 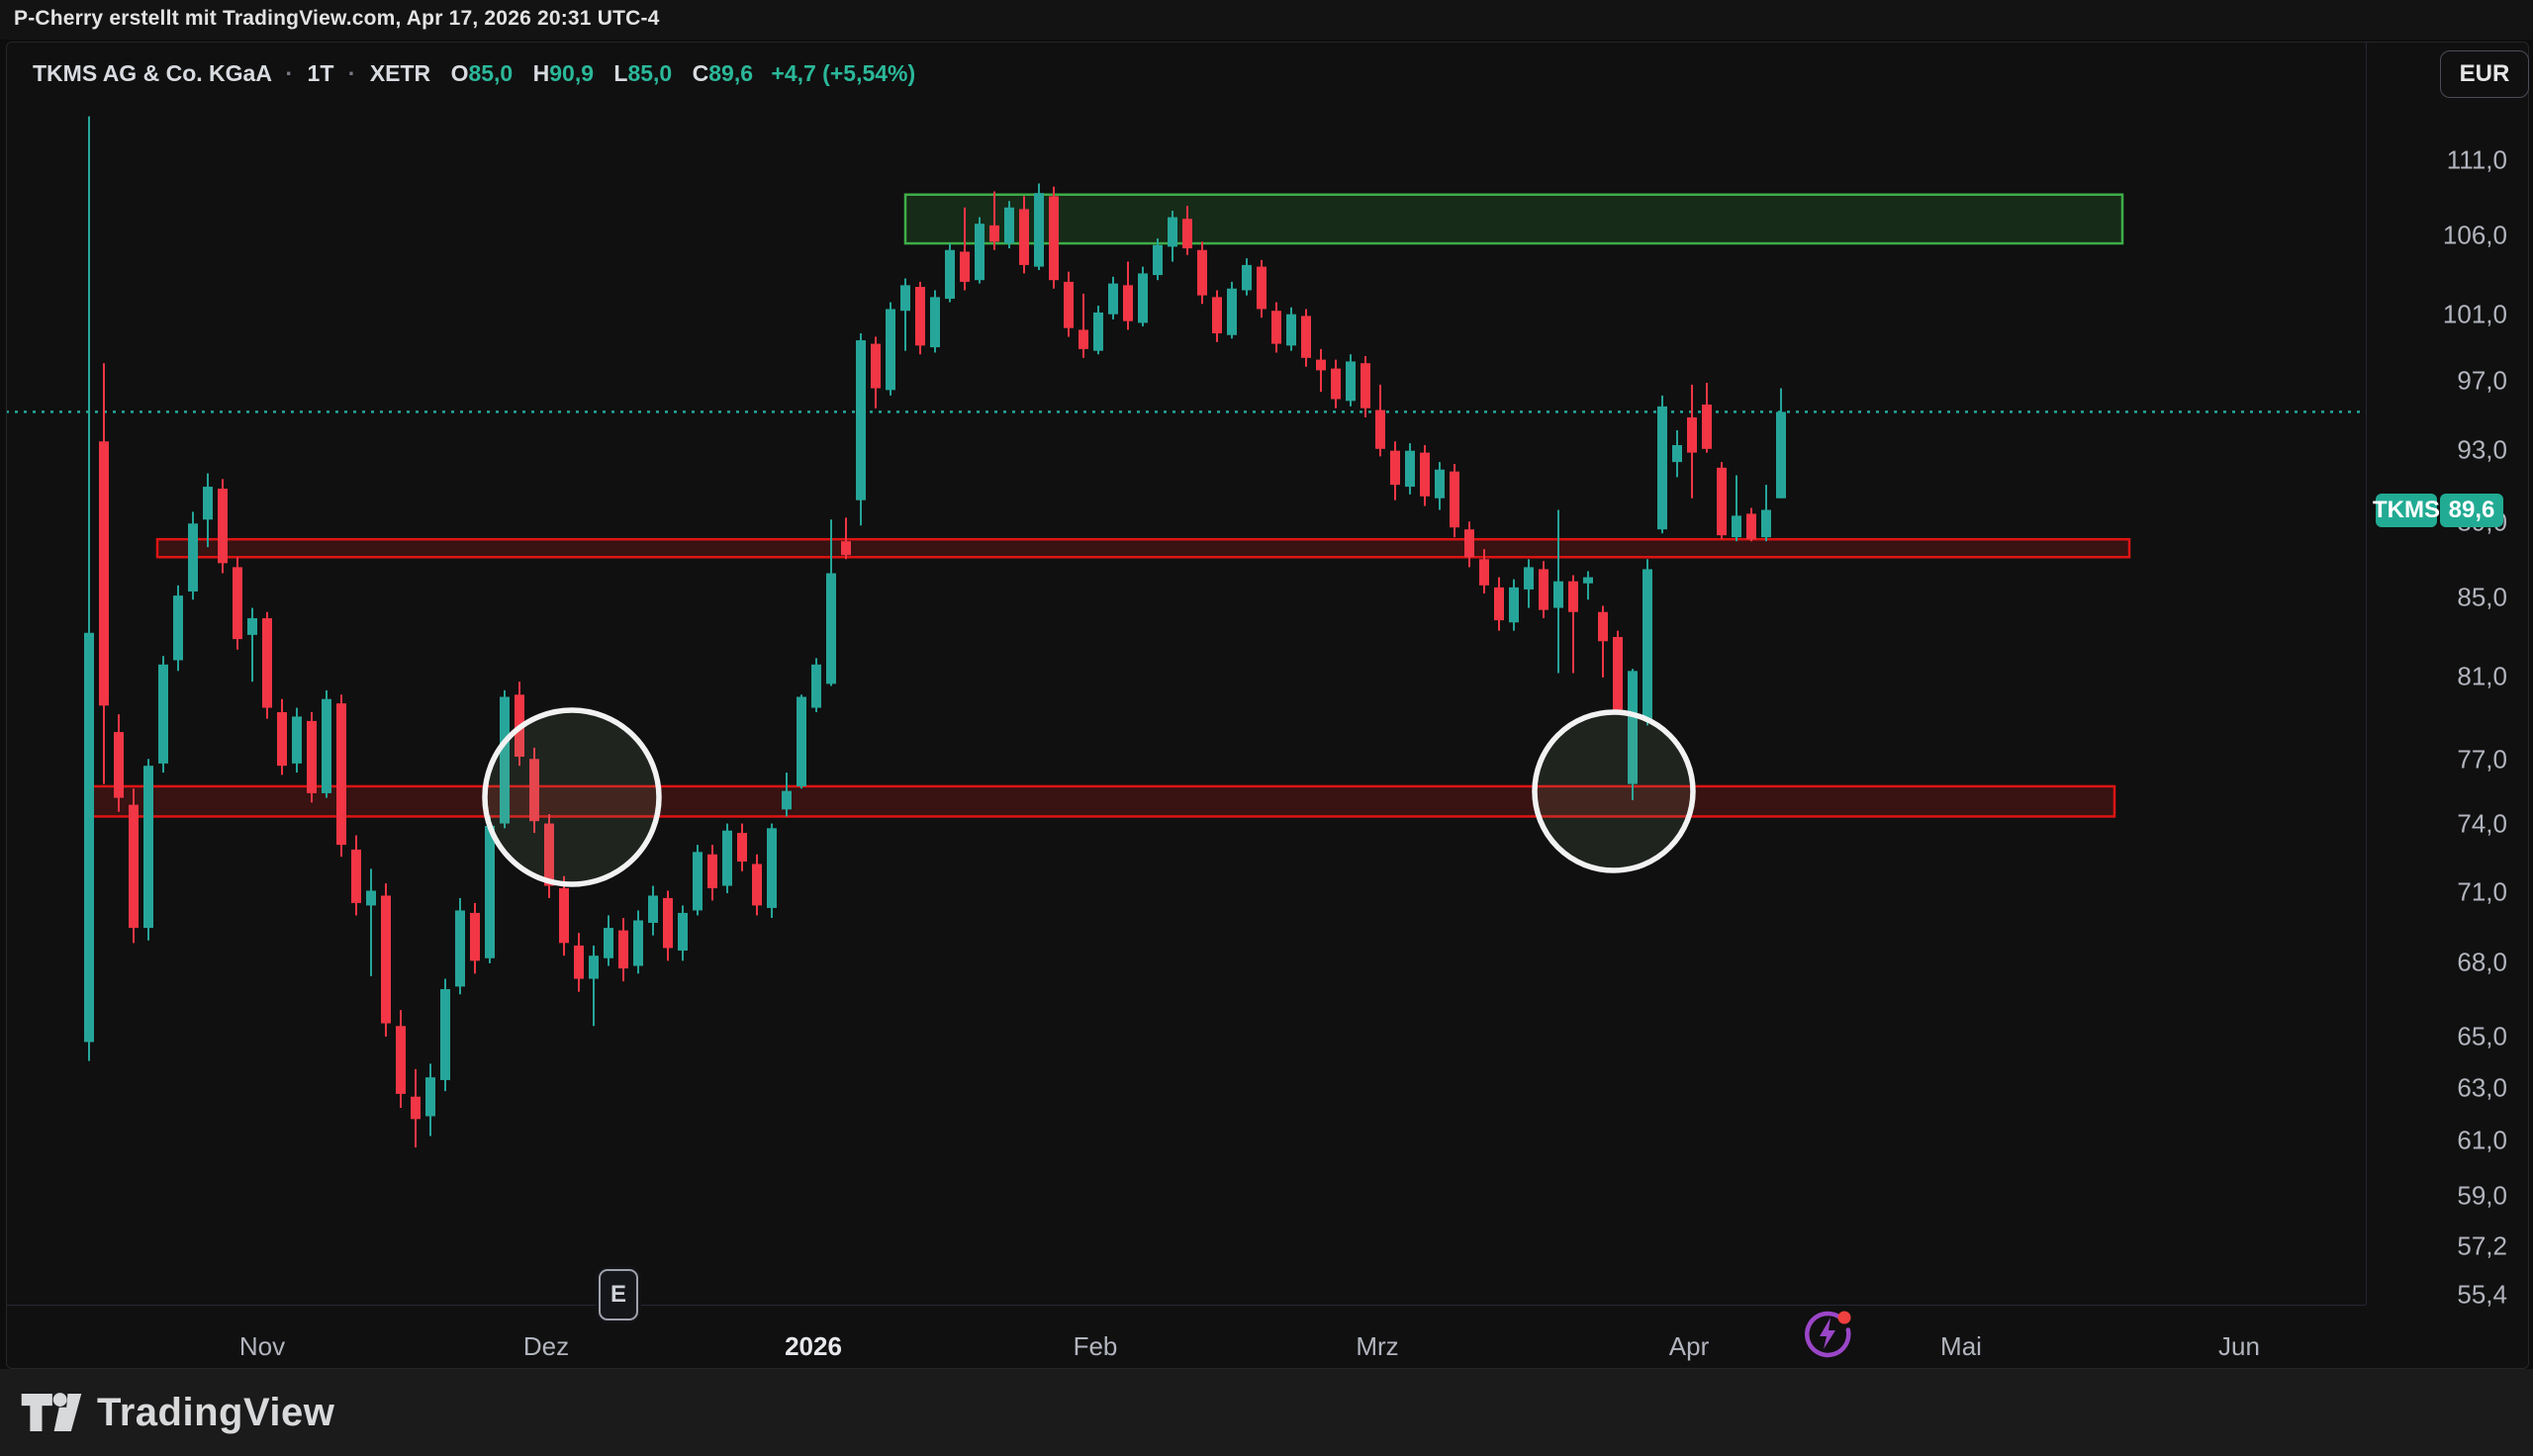 I want to click on time-axis: Nov Dez 2026 Feb Mrz Apr Mai Jun, so click(x=1187, y=1337).